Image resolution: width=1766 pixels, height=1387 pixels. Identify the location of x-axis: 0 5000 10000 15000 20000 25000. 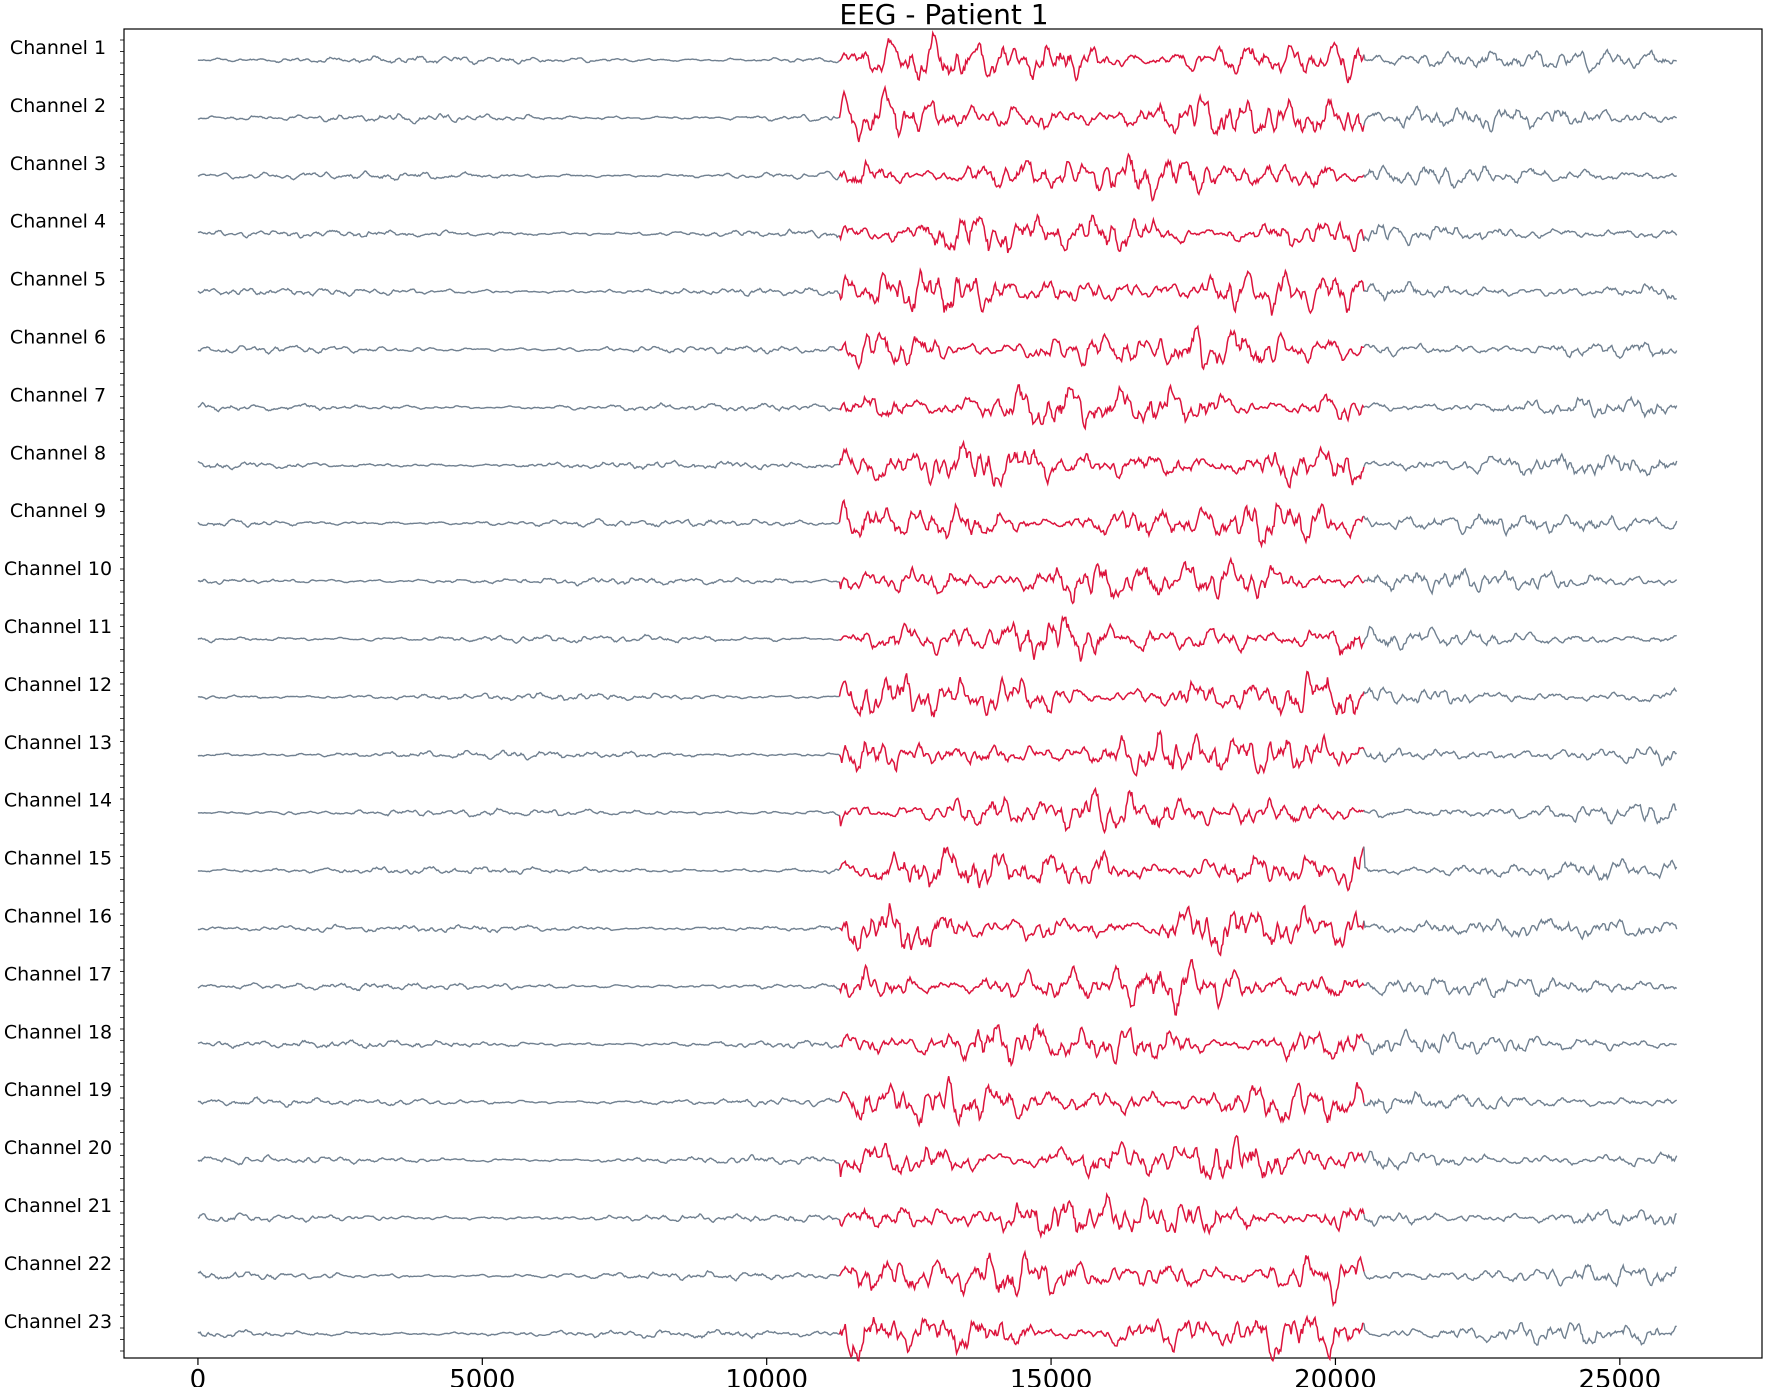
(925, 1372).